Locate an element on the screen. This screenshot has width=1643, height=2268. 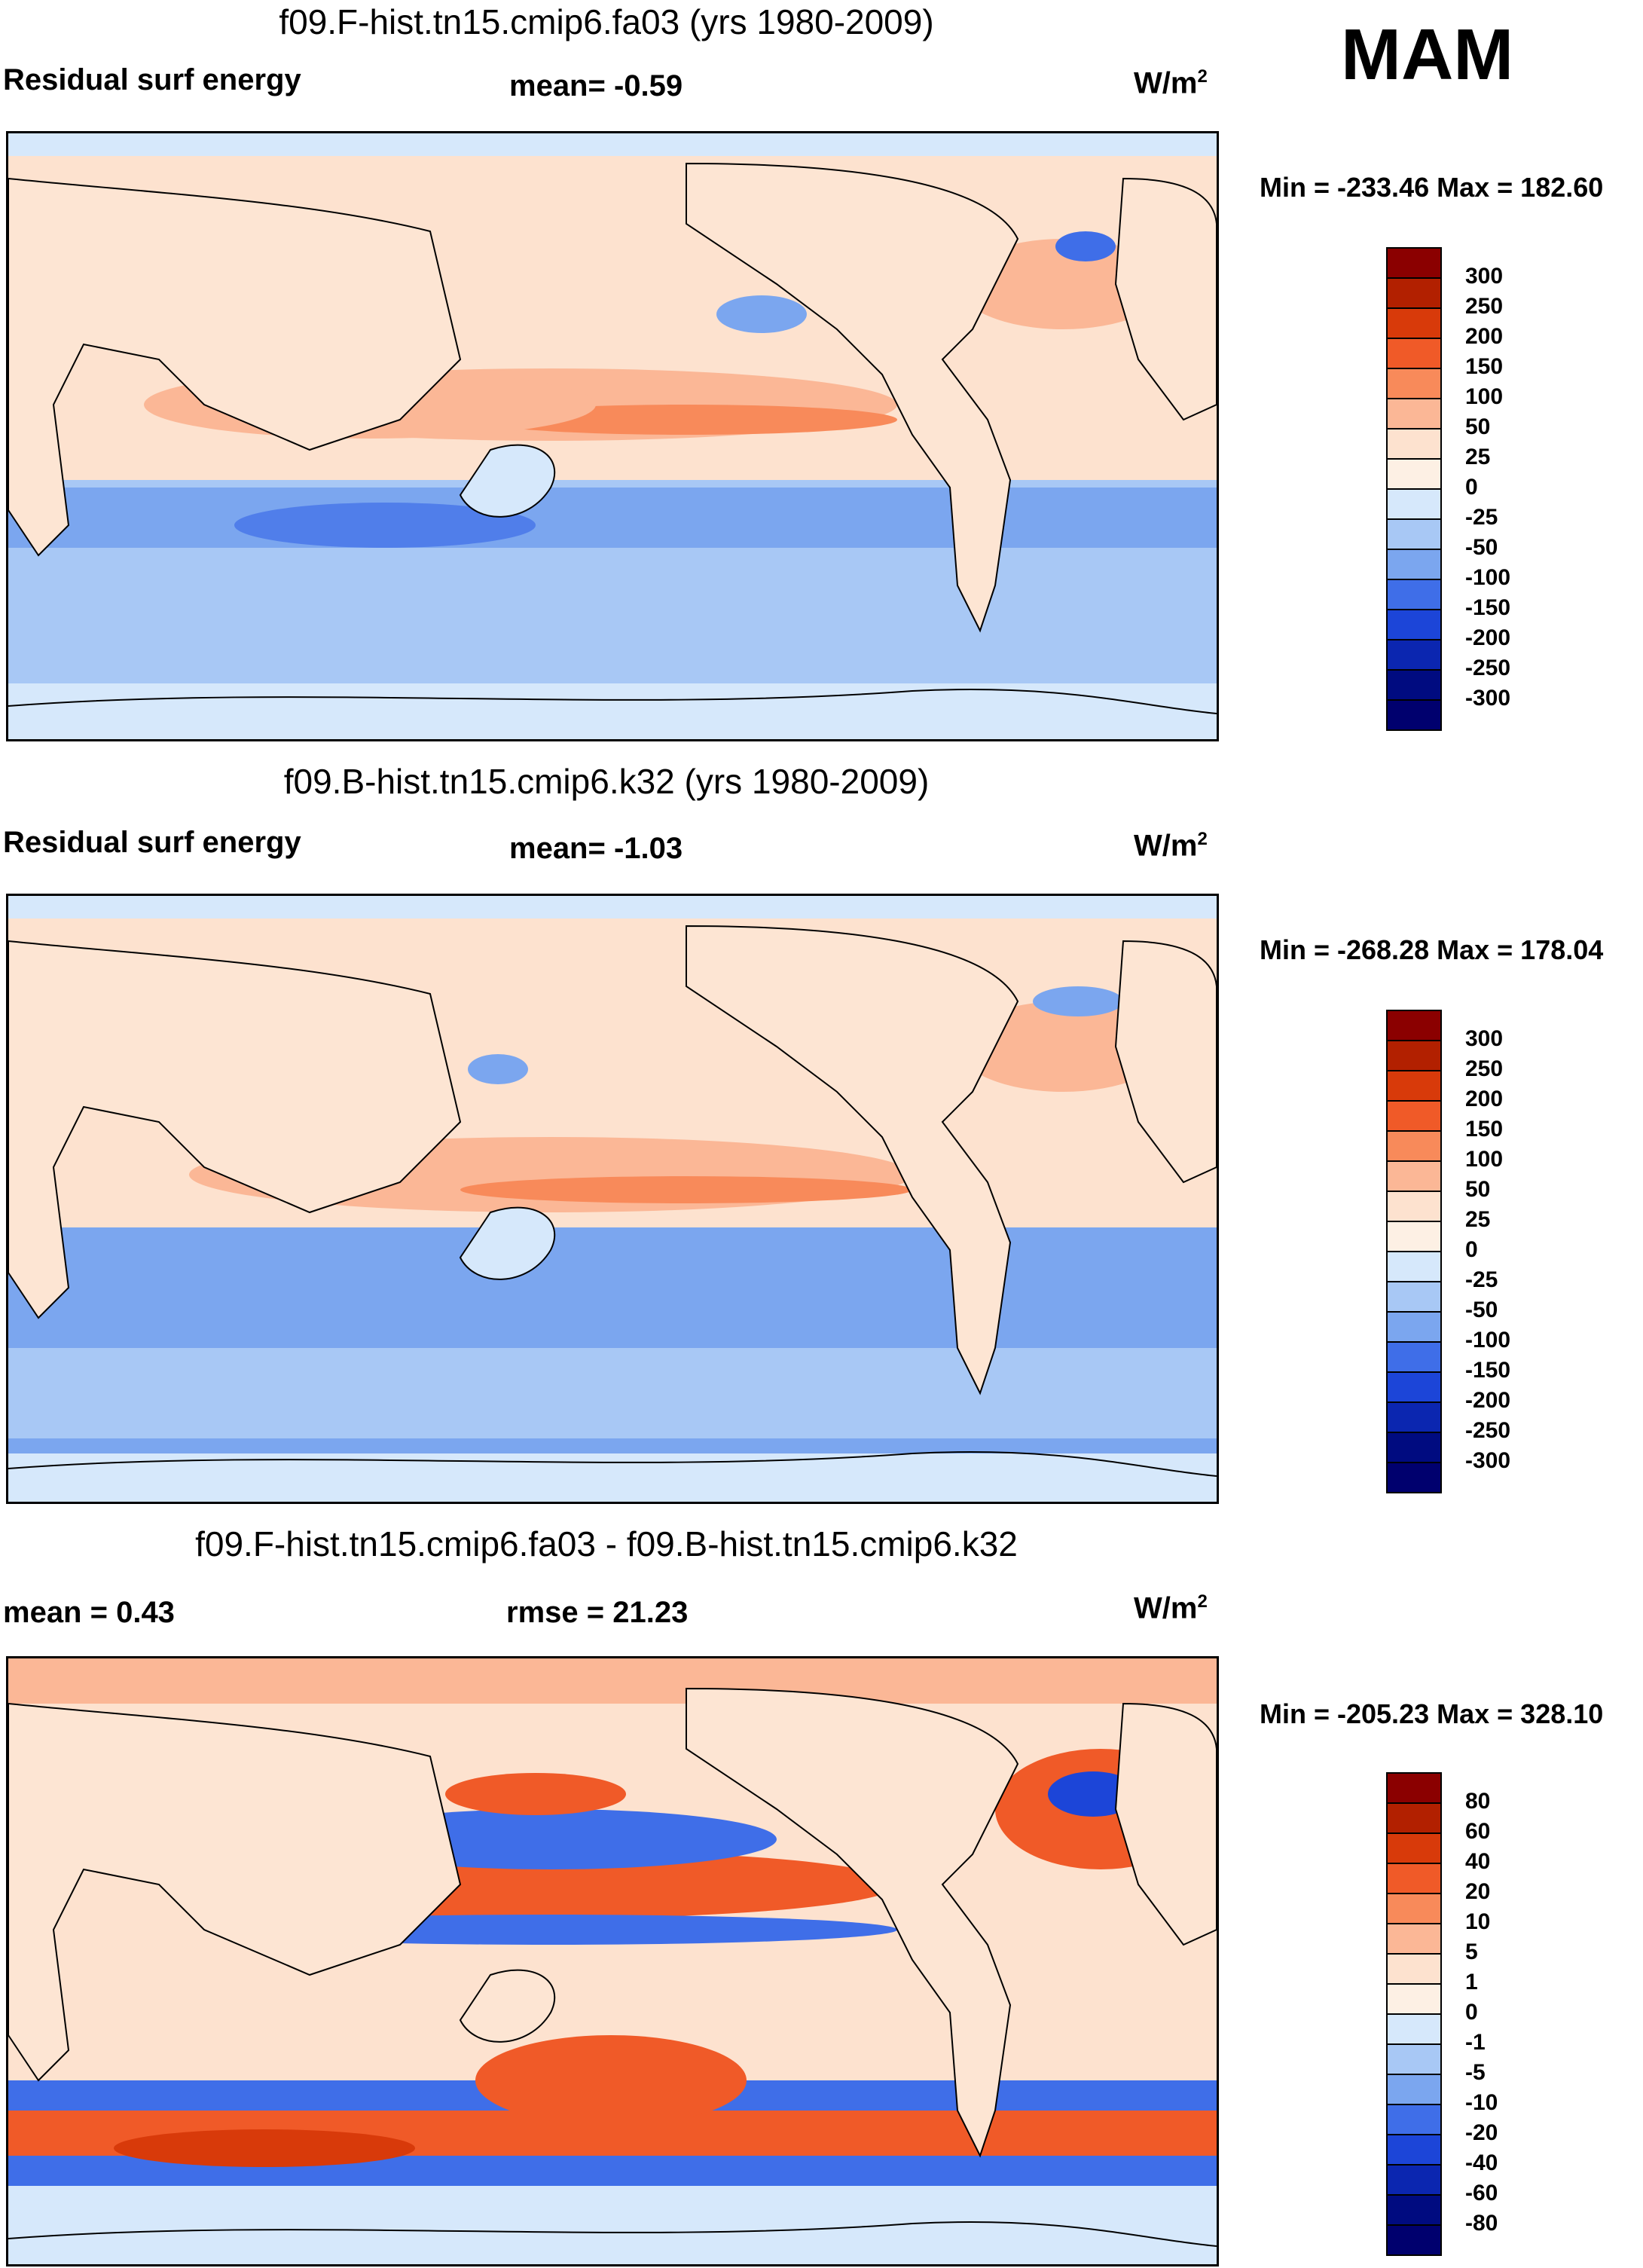
colorbar-tick-label: -20 is located at coordinates (1481, 2132).